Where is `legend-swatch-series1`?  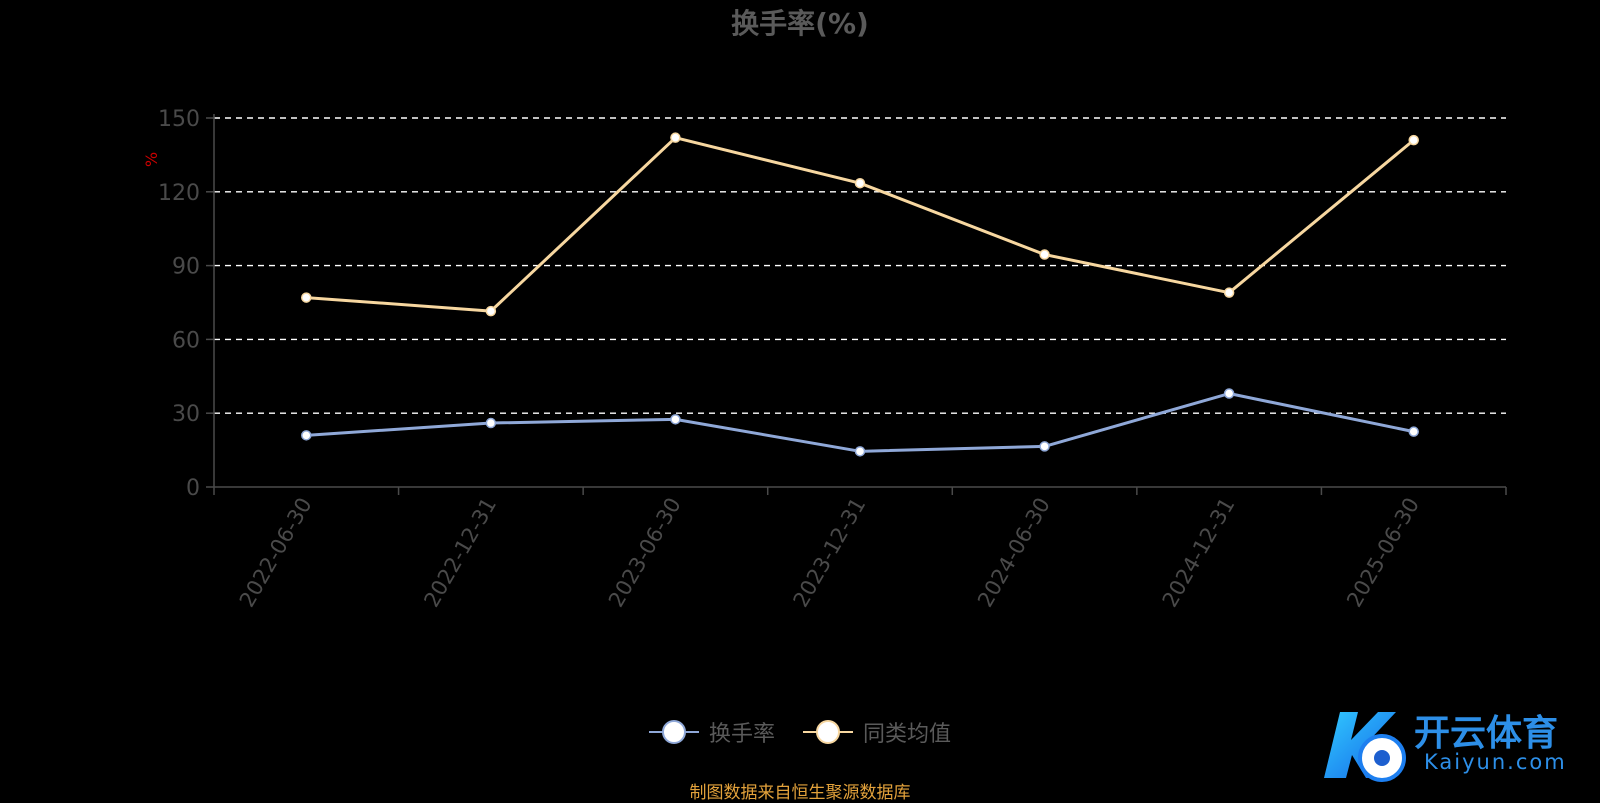
legend-swatch-series1 is located at coordinates (673, 732).